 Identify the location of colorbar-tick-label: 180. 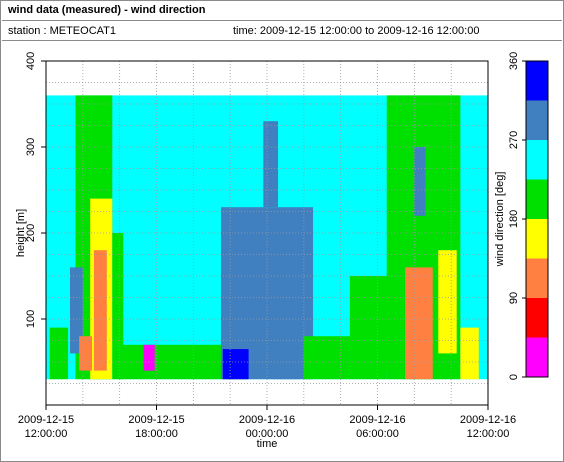
(514, 219).